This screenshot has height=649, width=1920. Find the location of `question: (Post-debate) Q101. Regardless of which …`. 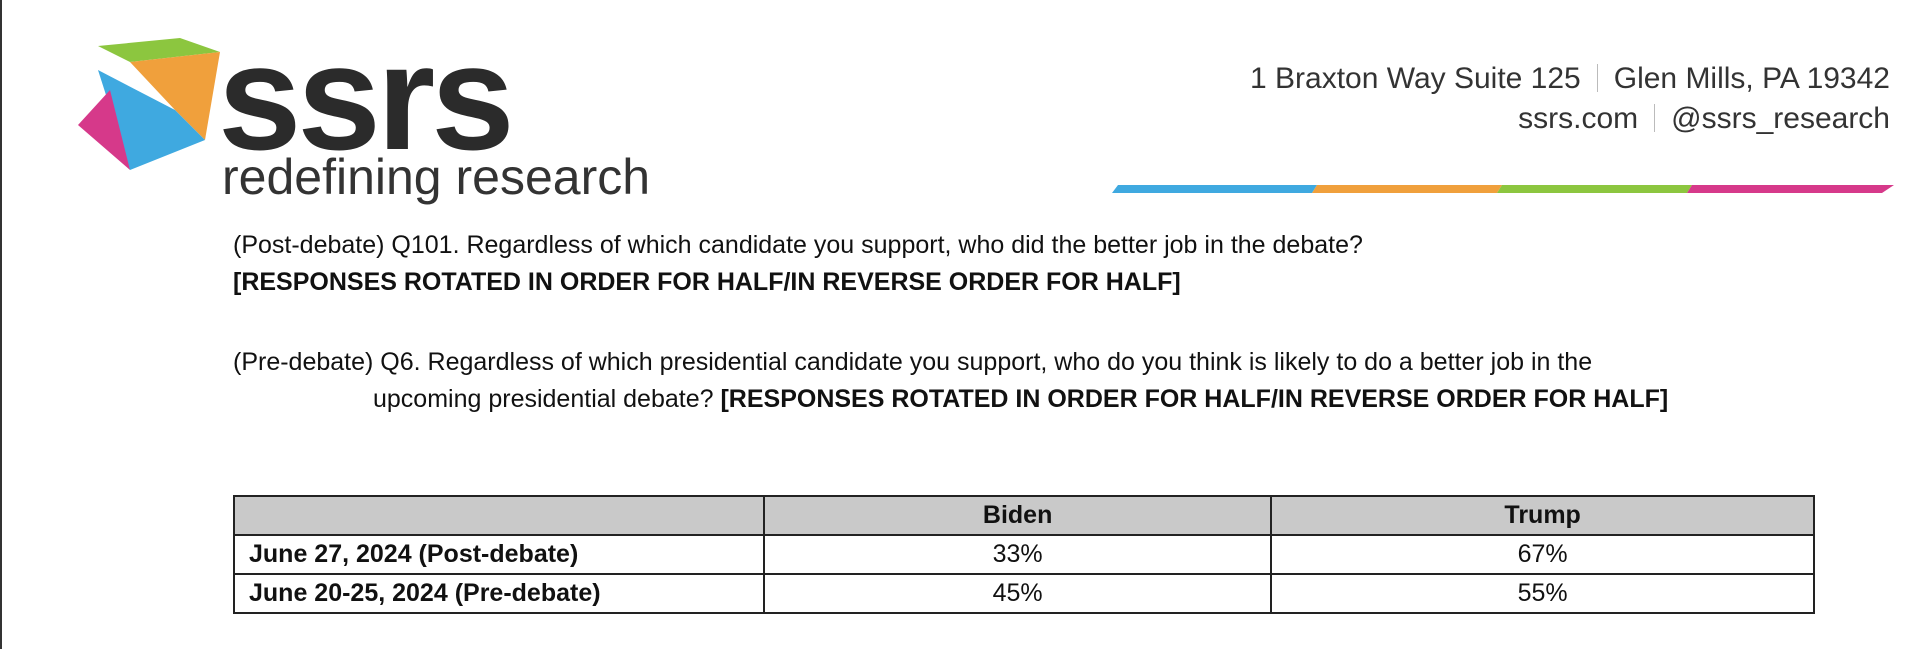

question: (Post-debate) Q101. Regardless of which … is located at coordinates (963, 264).